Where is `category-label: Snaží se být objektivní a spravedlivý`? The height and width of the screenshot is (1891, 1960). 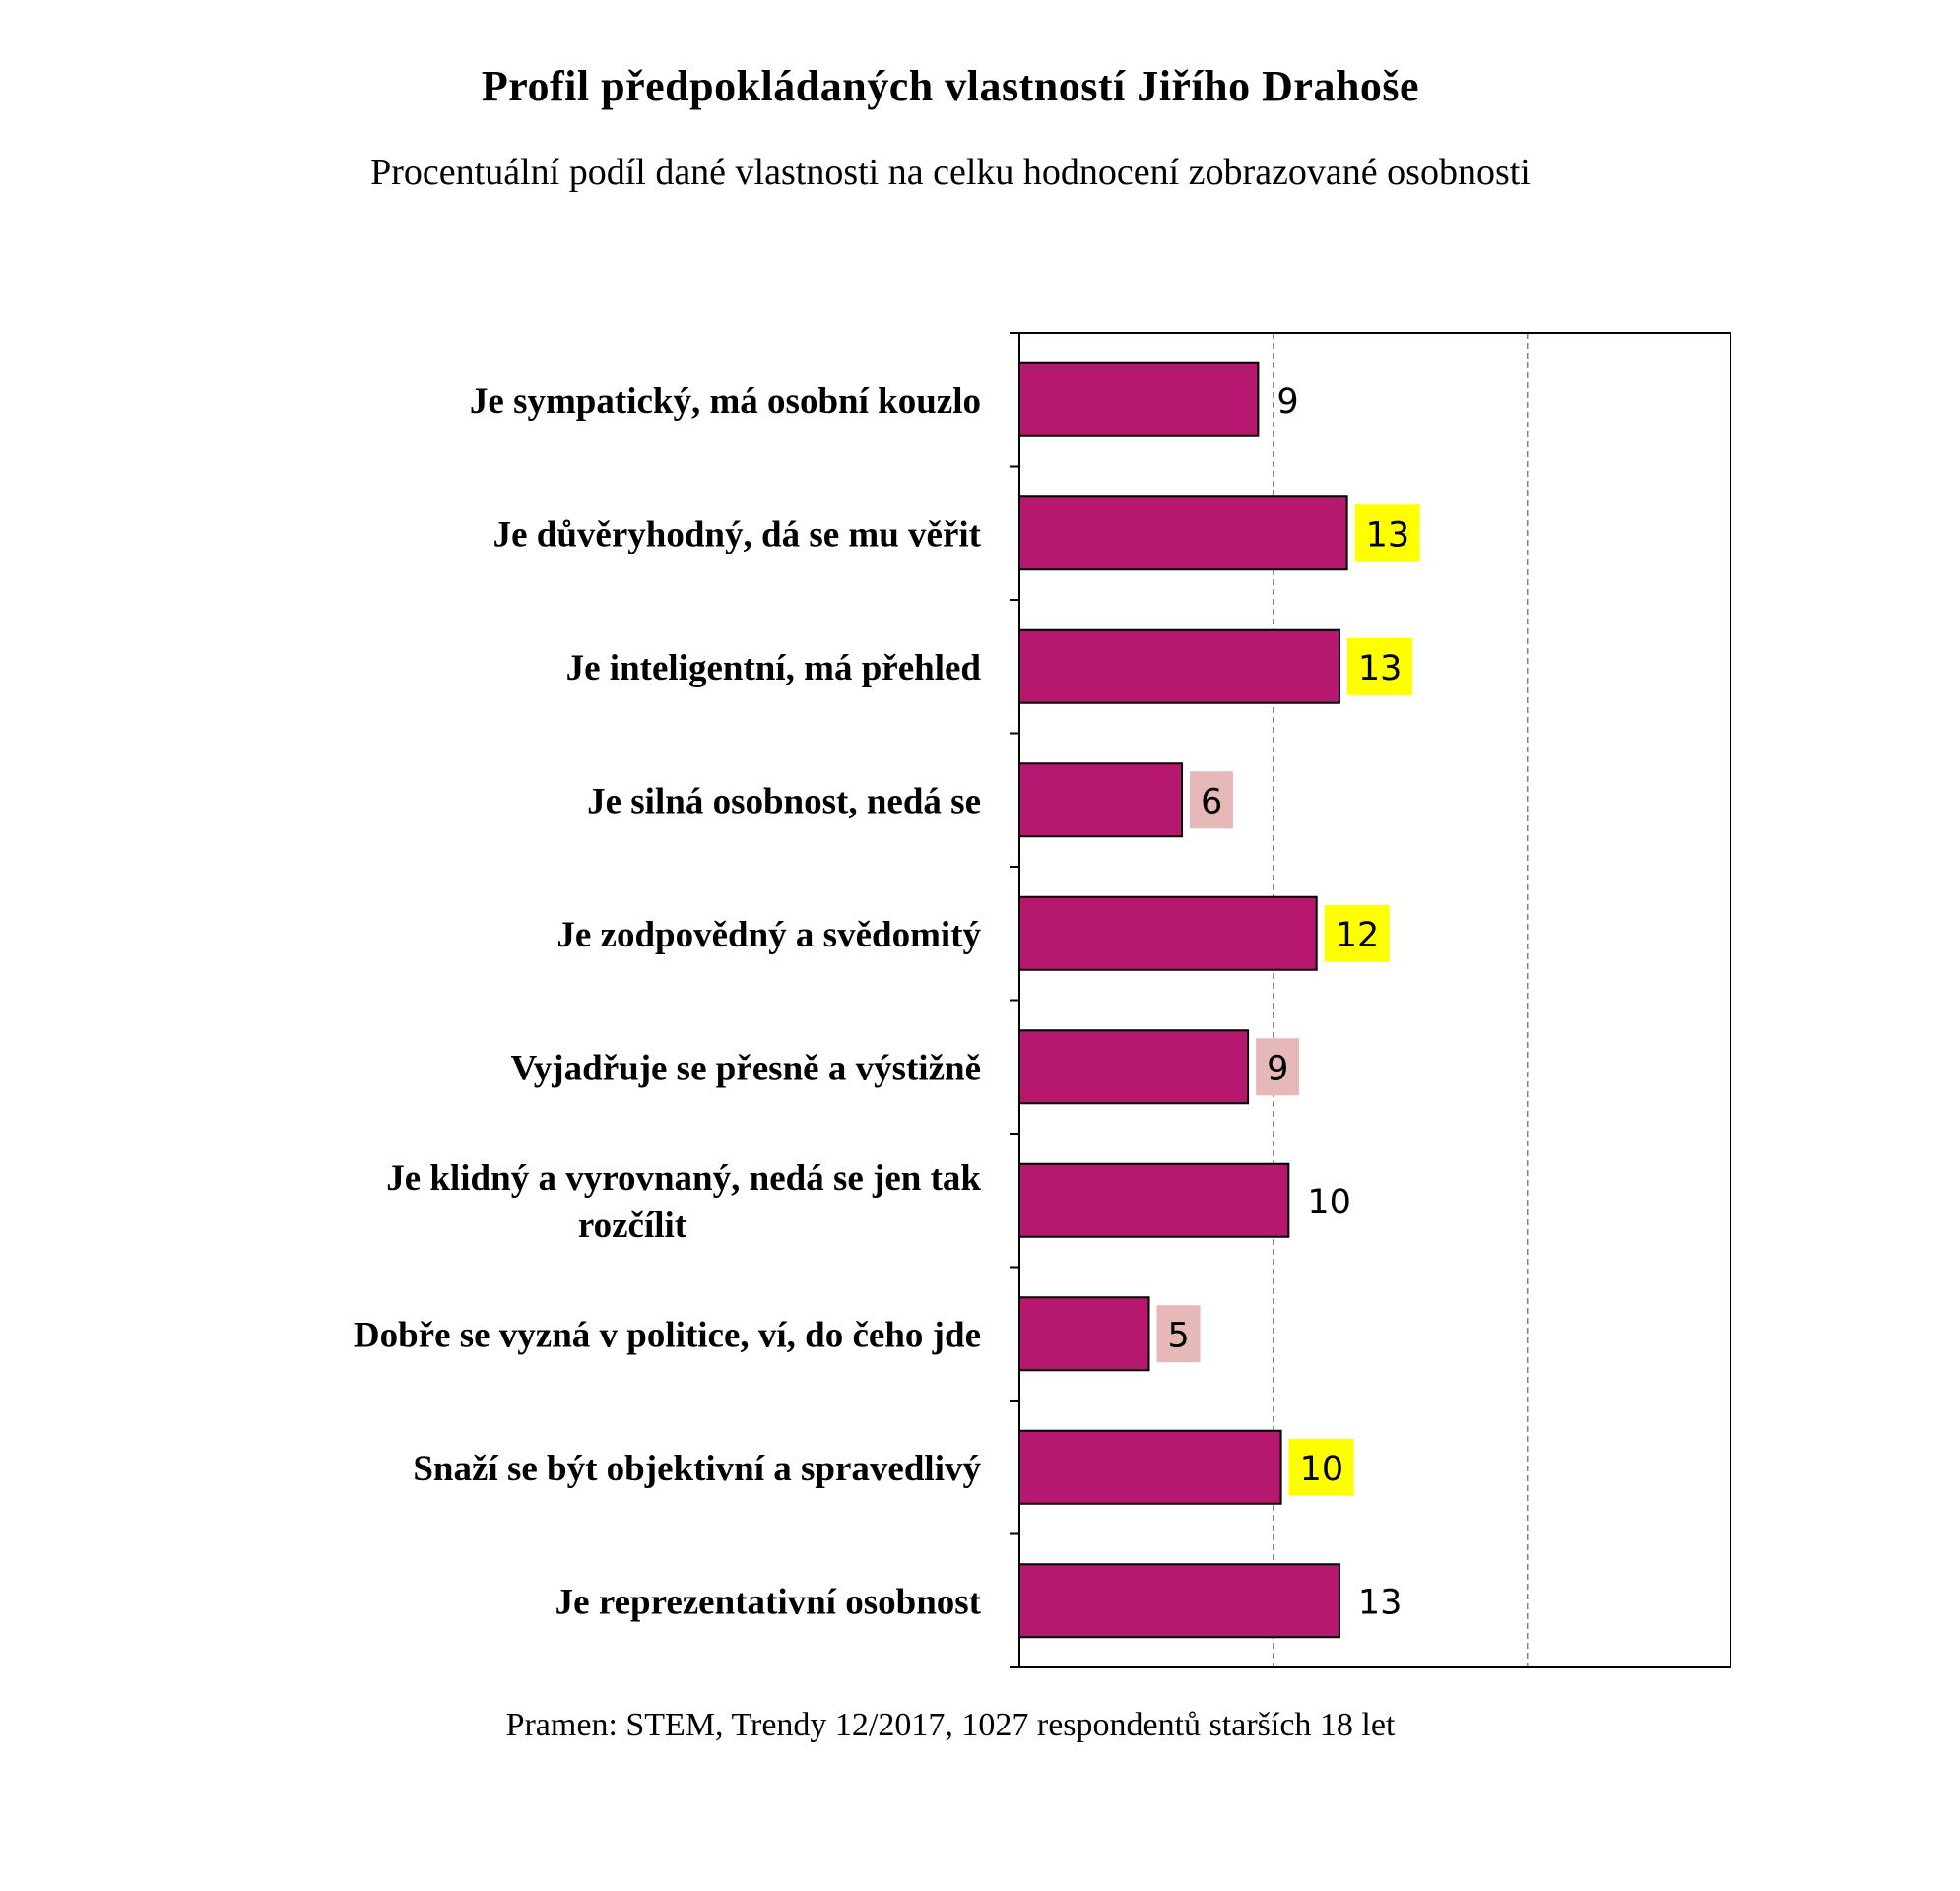 category-label: Snaží se být objektivní a spravedlivý is located at coordinates (697, 1469).